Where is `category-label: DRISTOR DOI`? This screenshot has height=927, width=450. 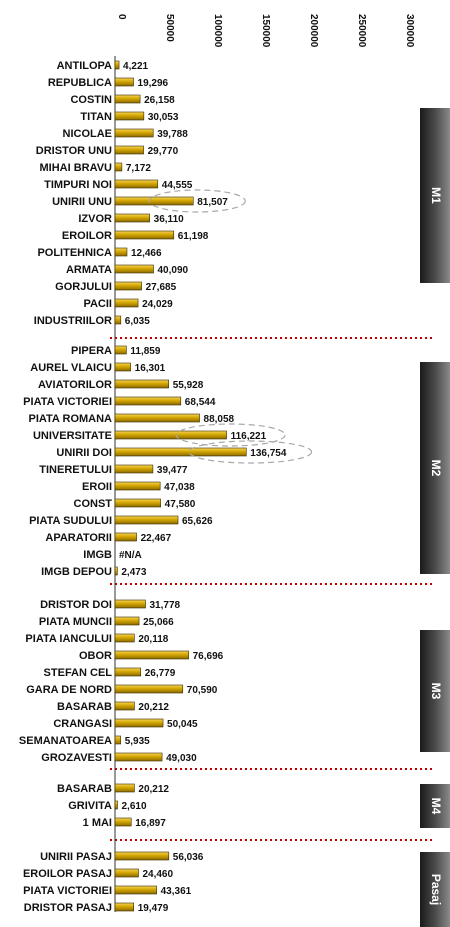
category-label: DRISTOR DOI is located at coordinates (76, 605).